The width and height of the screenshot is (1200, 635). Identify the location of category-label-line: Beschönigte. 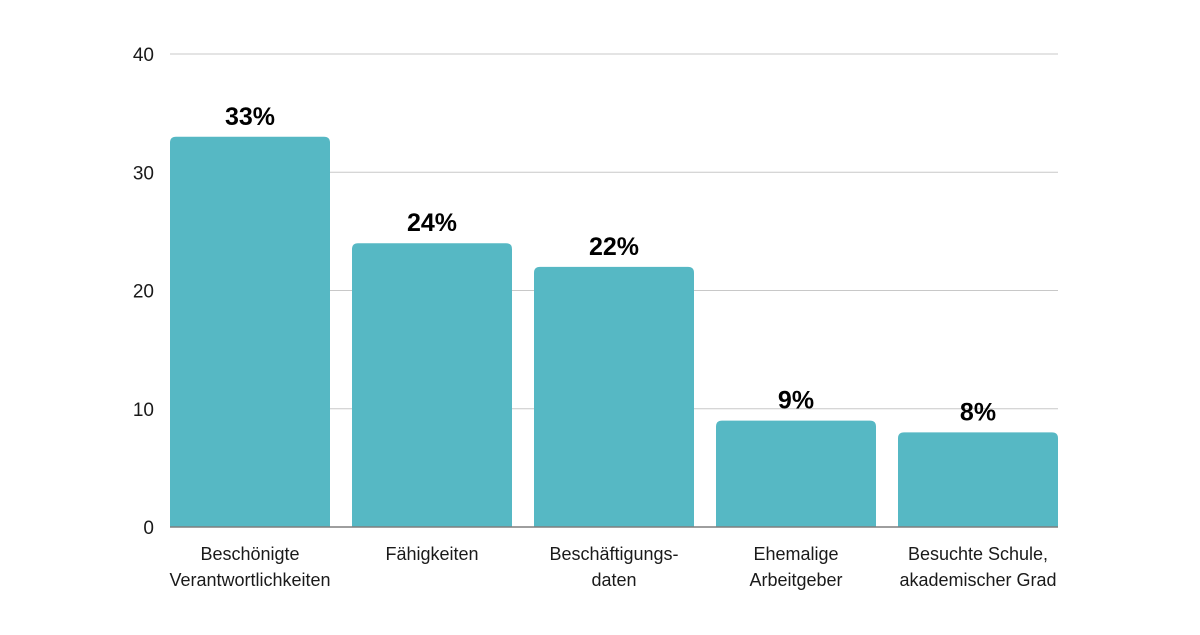
(249, 554).